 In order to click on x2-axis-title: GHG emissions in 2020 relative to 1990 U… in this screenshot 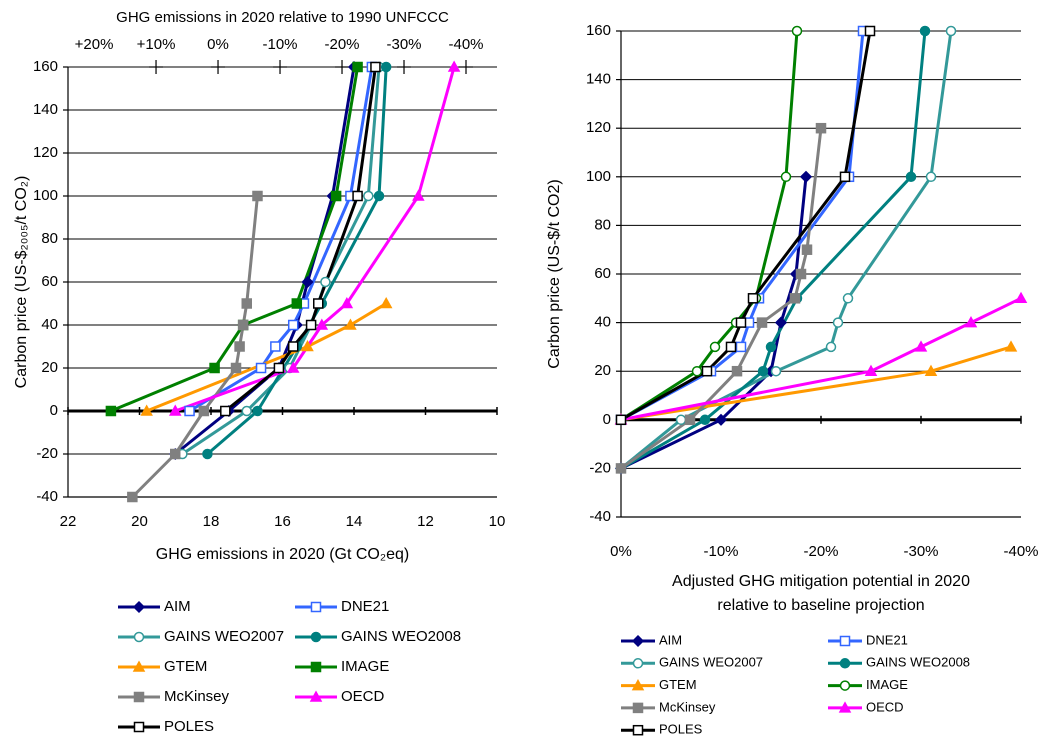, I will do `click(282, 17)`.